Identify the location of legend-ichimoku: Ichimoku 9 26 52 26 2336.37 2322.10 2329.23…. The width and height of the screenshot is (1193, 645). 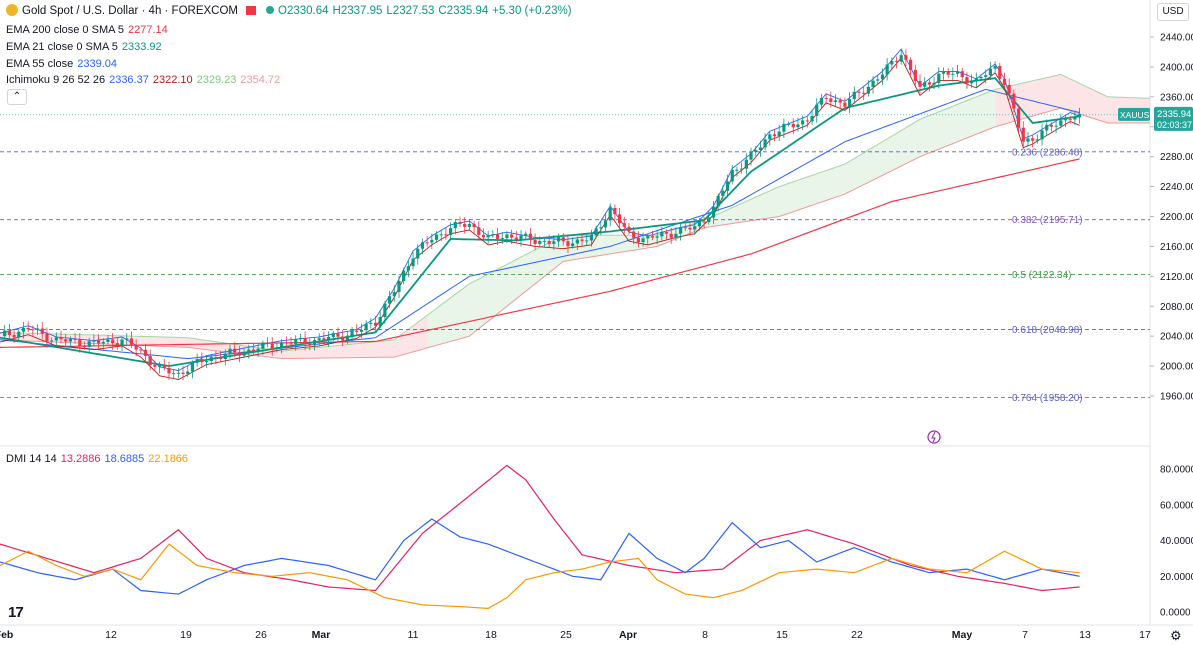
(145, 80).